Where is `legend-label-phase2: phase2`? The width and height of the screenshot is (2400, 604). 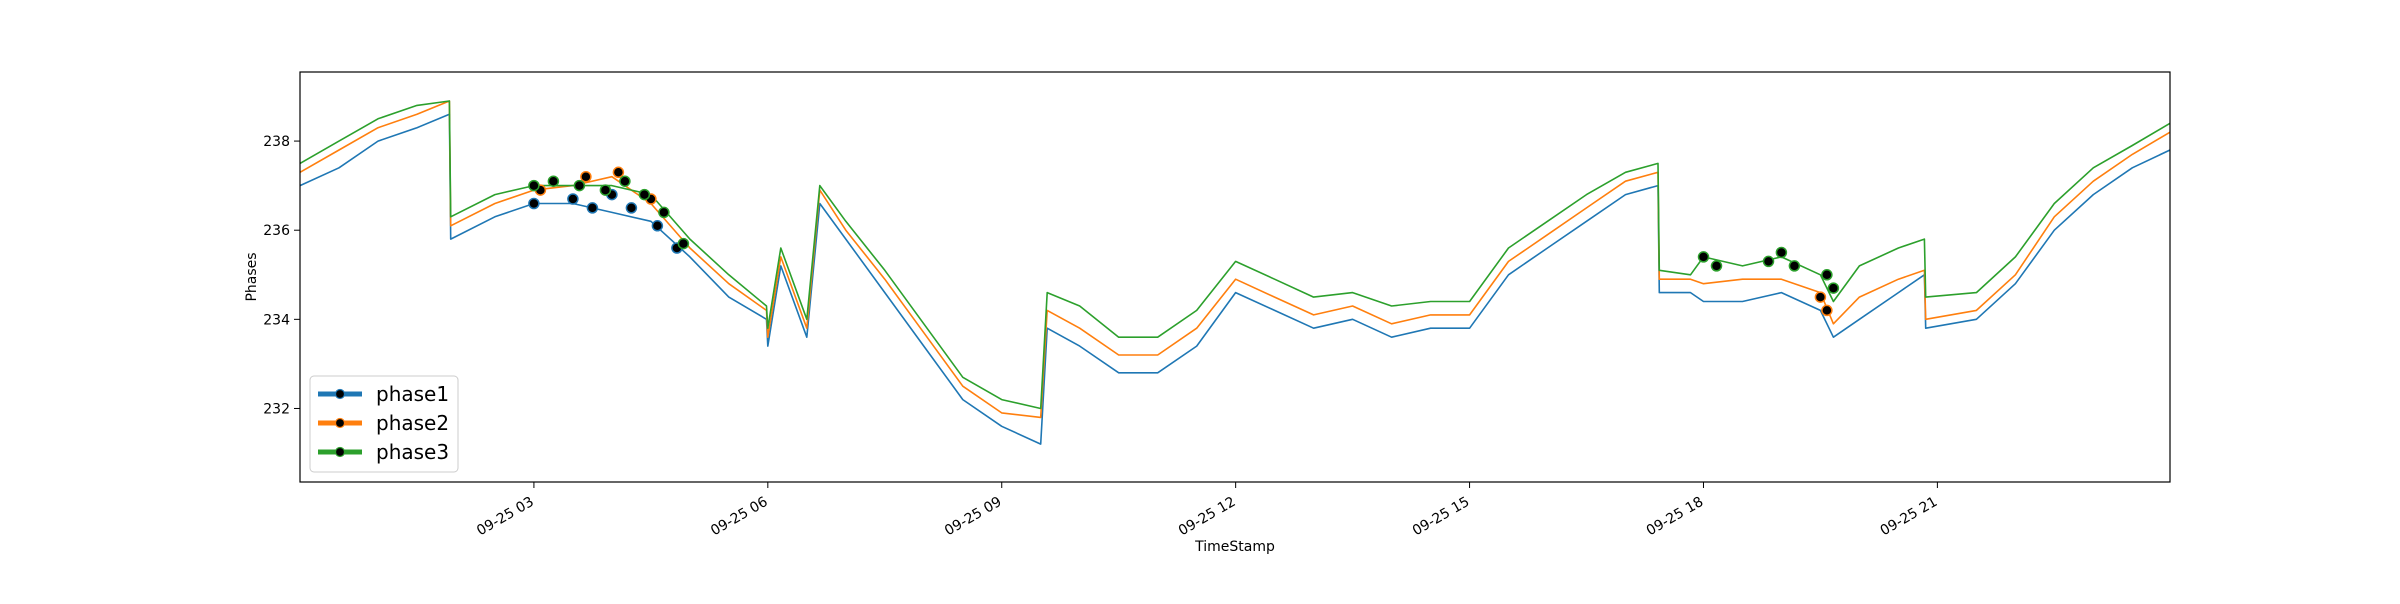 legend-label-phase2: phase2 is located at coordinates (412, 423).